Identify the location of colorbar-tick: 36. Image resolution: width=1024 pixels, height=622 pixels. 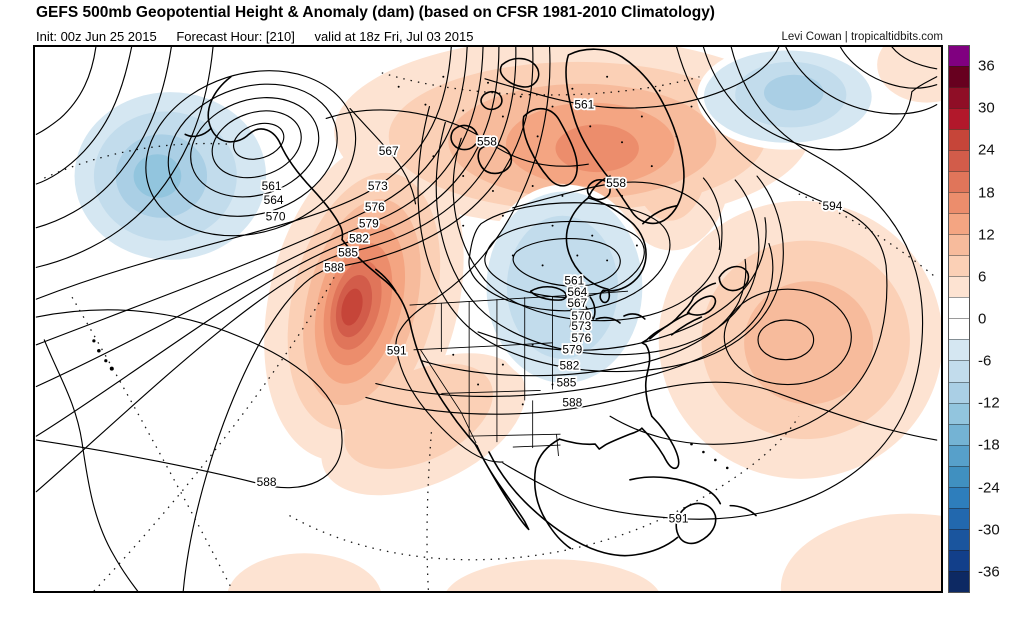
(986, 66).